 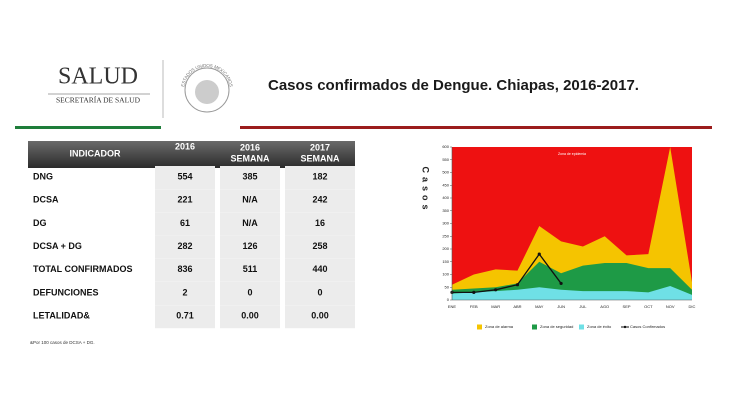 What do you see at coordinates (445, 159) in the screenshot?
I see `y-tick-label: 550` at bounding box center [445, 159].